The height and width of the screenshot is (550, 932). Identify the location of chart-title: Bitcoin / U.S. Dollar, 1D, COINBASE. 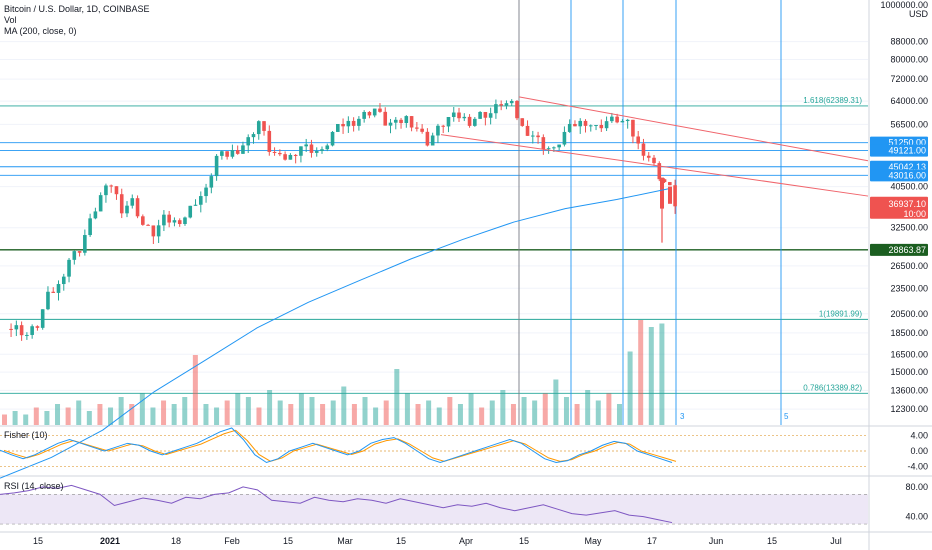
(77, 9).